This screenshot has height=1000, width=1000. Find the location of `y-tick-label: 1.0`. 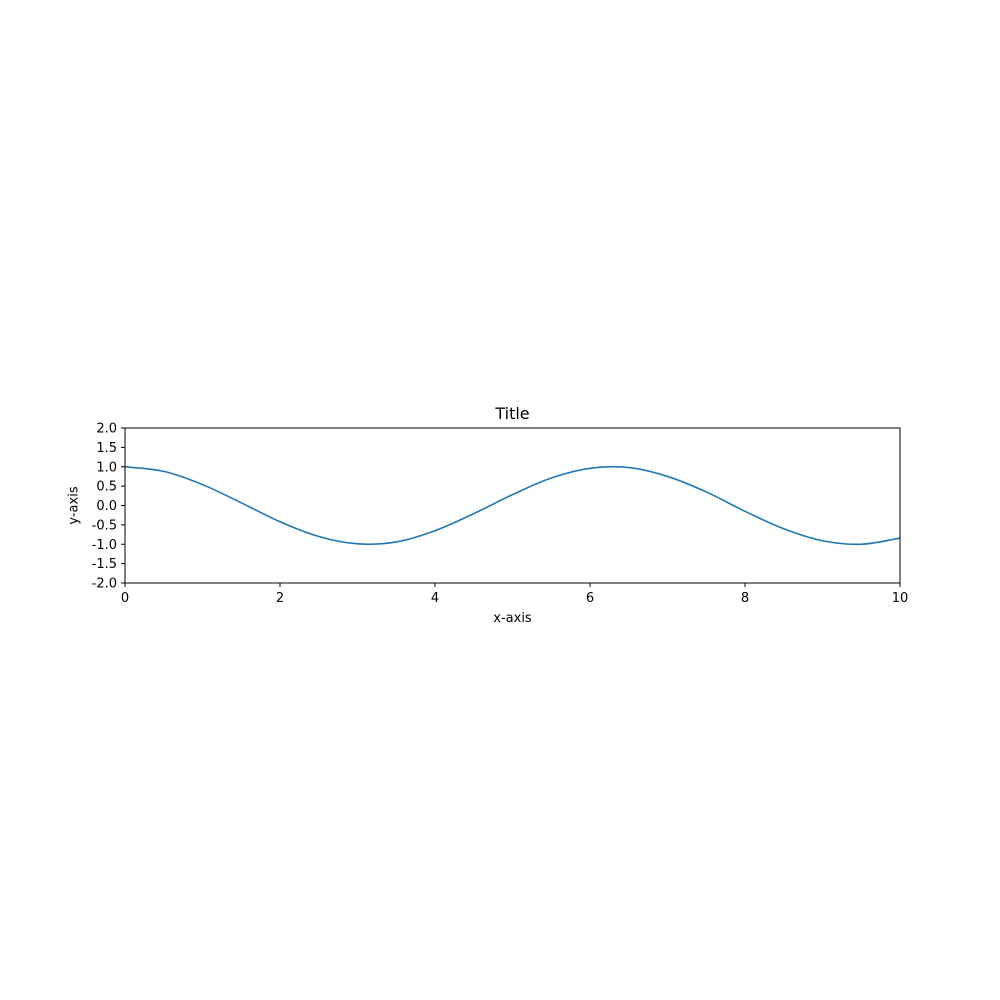

y-tick-label: 1.0 is located at coordinates (106, 467).